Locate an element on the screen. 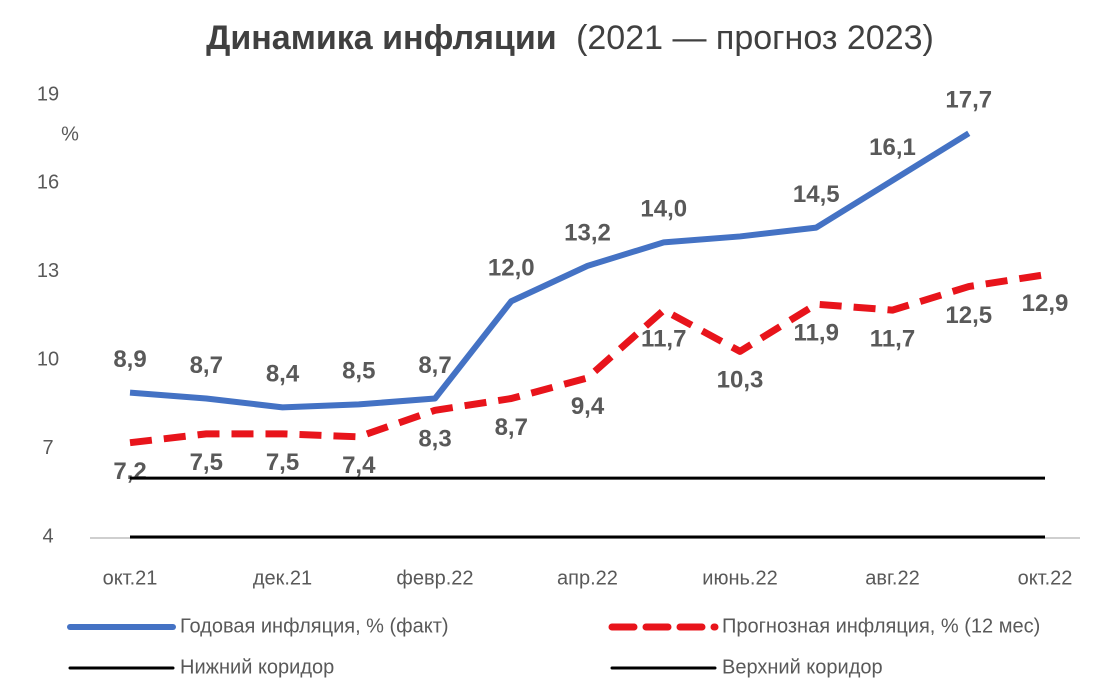 This screenshot has width=1120, height=697. y-tick-label: 19 is located at coordinates (48, 94).